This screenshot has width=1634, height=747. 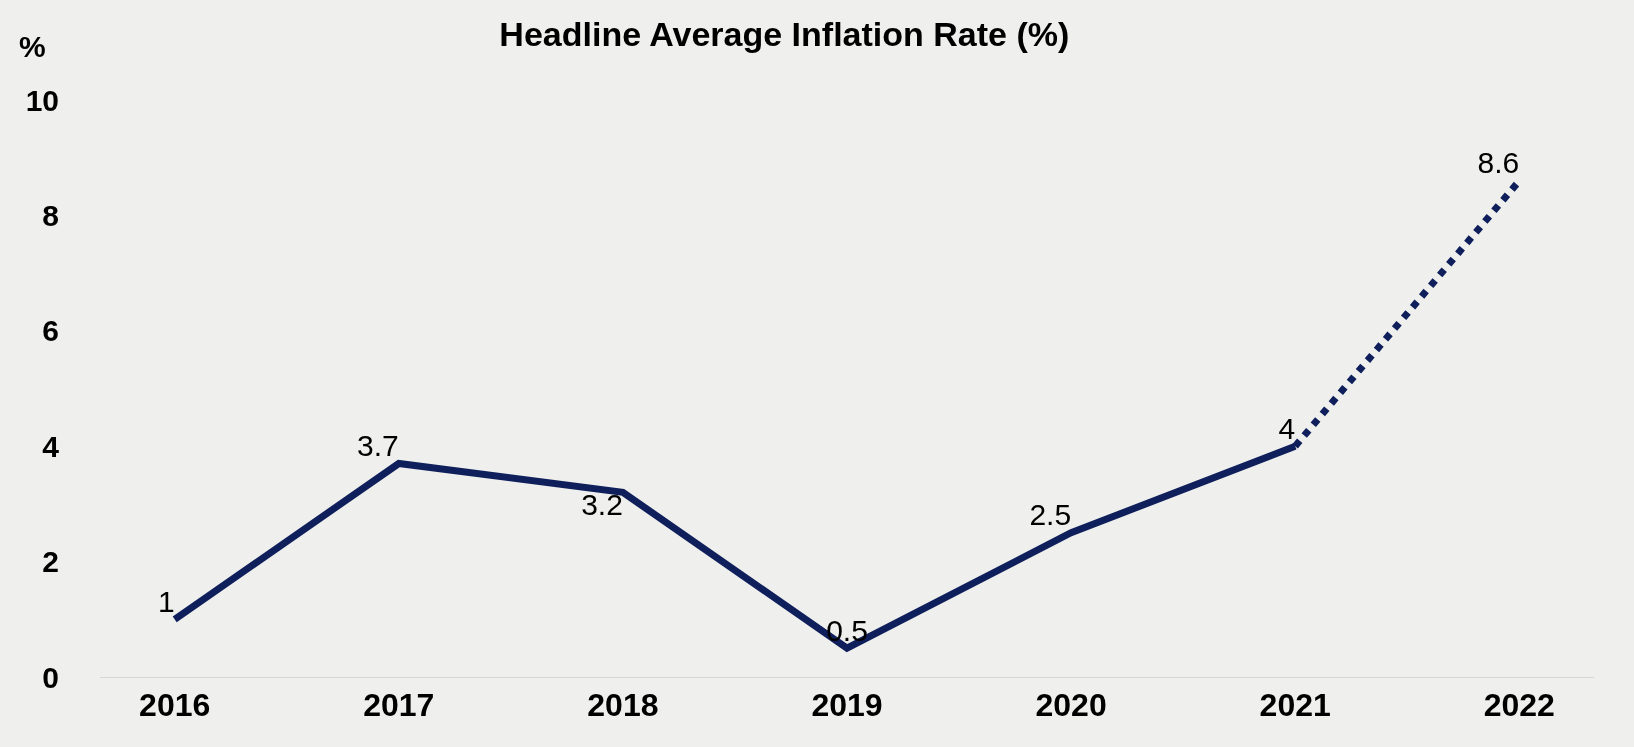 I want to click on y-tick-label: 0, so click(x=50, y=677).